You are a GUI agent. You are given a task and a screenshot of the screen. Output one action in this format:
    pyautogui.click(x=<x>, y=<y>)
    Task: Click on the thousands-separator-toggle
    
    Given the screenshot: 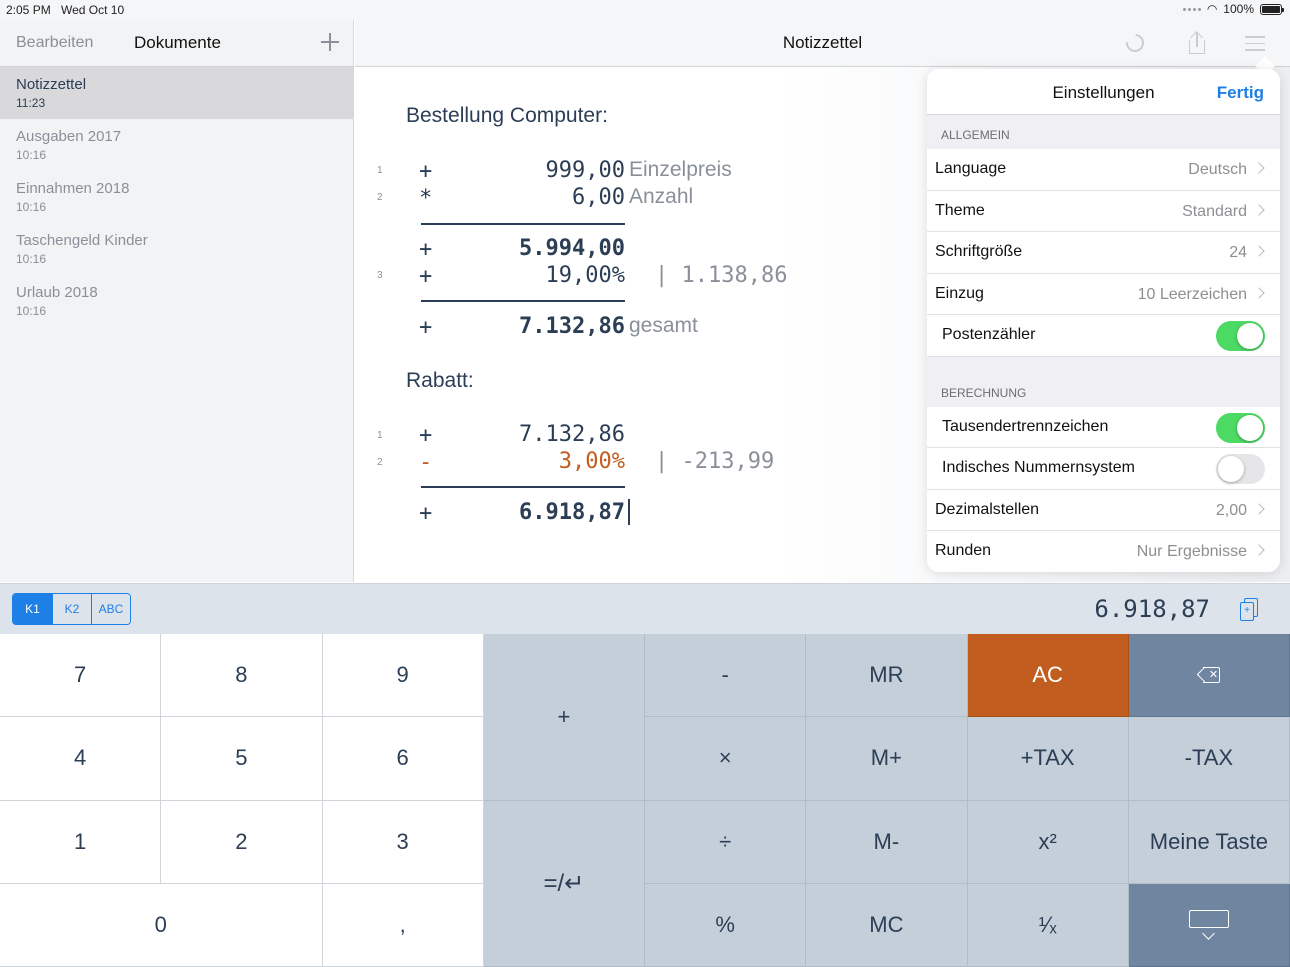 What is the action you would take?
    pyautogui.click(x=1240, y=427)
    